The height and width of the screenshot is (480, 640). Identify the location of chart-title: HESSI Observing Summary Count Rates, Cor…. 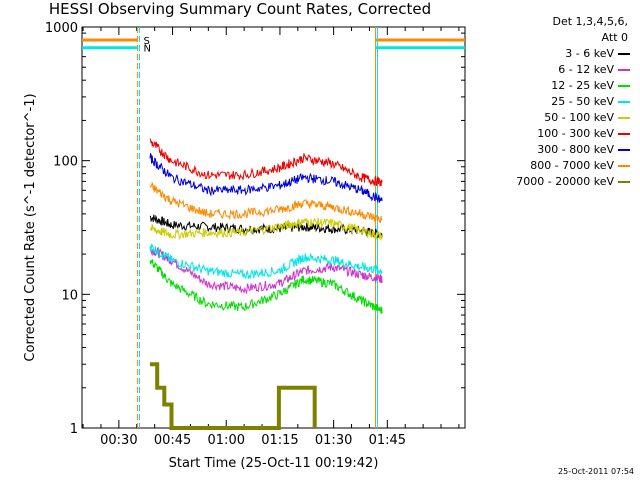
(240, 9).